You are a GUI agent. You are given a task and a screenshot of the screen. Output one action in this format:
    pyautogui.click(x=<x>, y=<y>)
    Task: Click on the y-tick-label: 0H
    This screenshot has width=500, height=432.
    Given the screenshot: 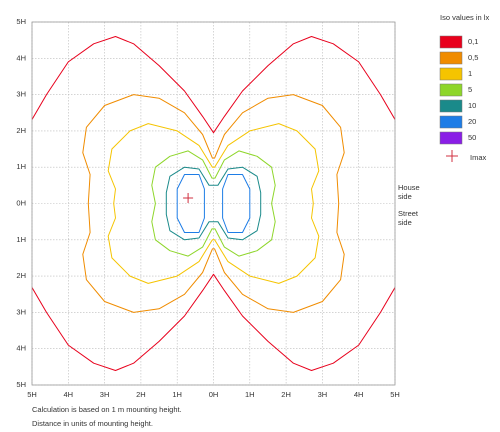 What is the action you would take?
    pyautogui.click(x=21, y=202)
    